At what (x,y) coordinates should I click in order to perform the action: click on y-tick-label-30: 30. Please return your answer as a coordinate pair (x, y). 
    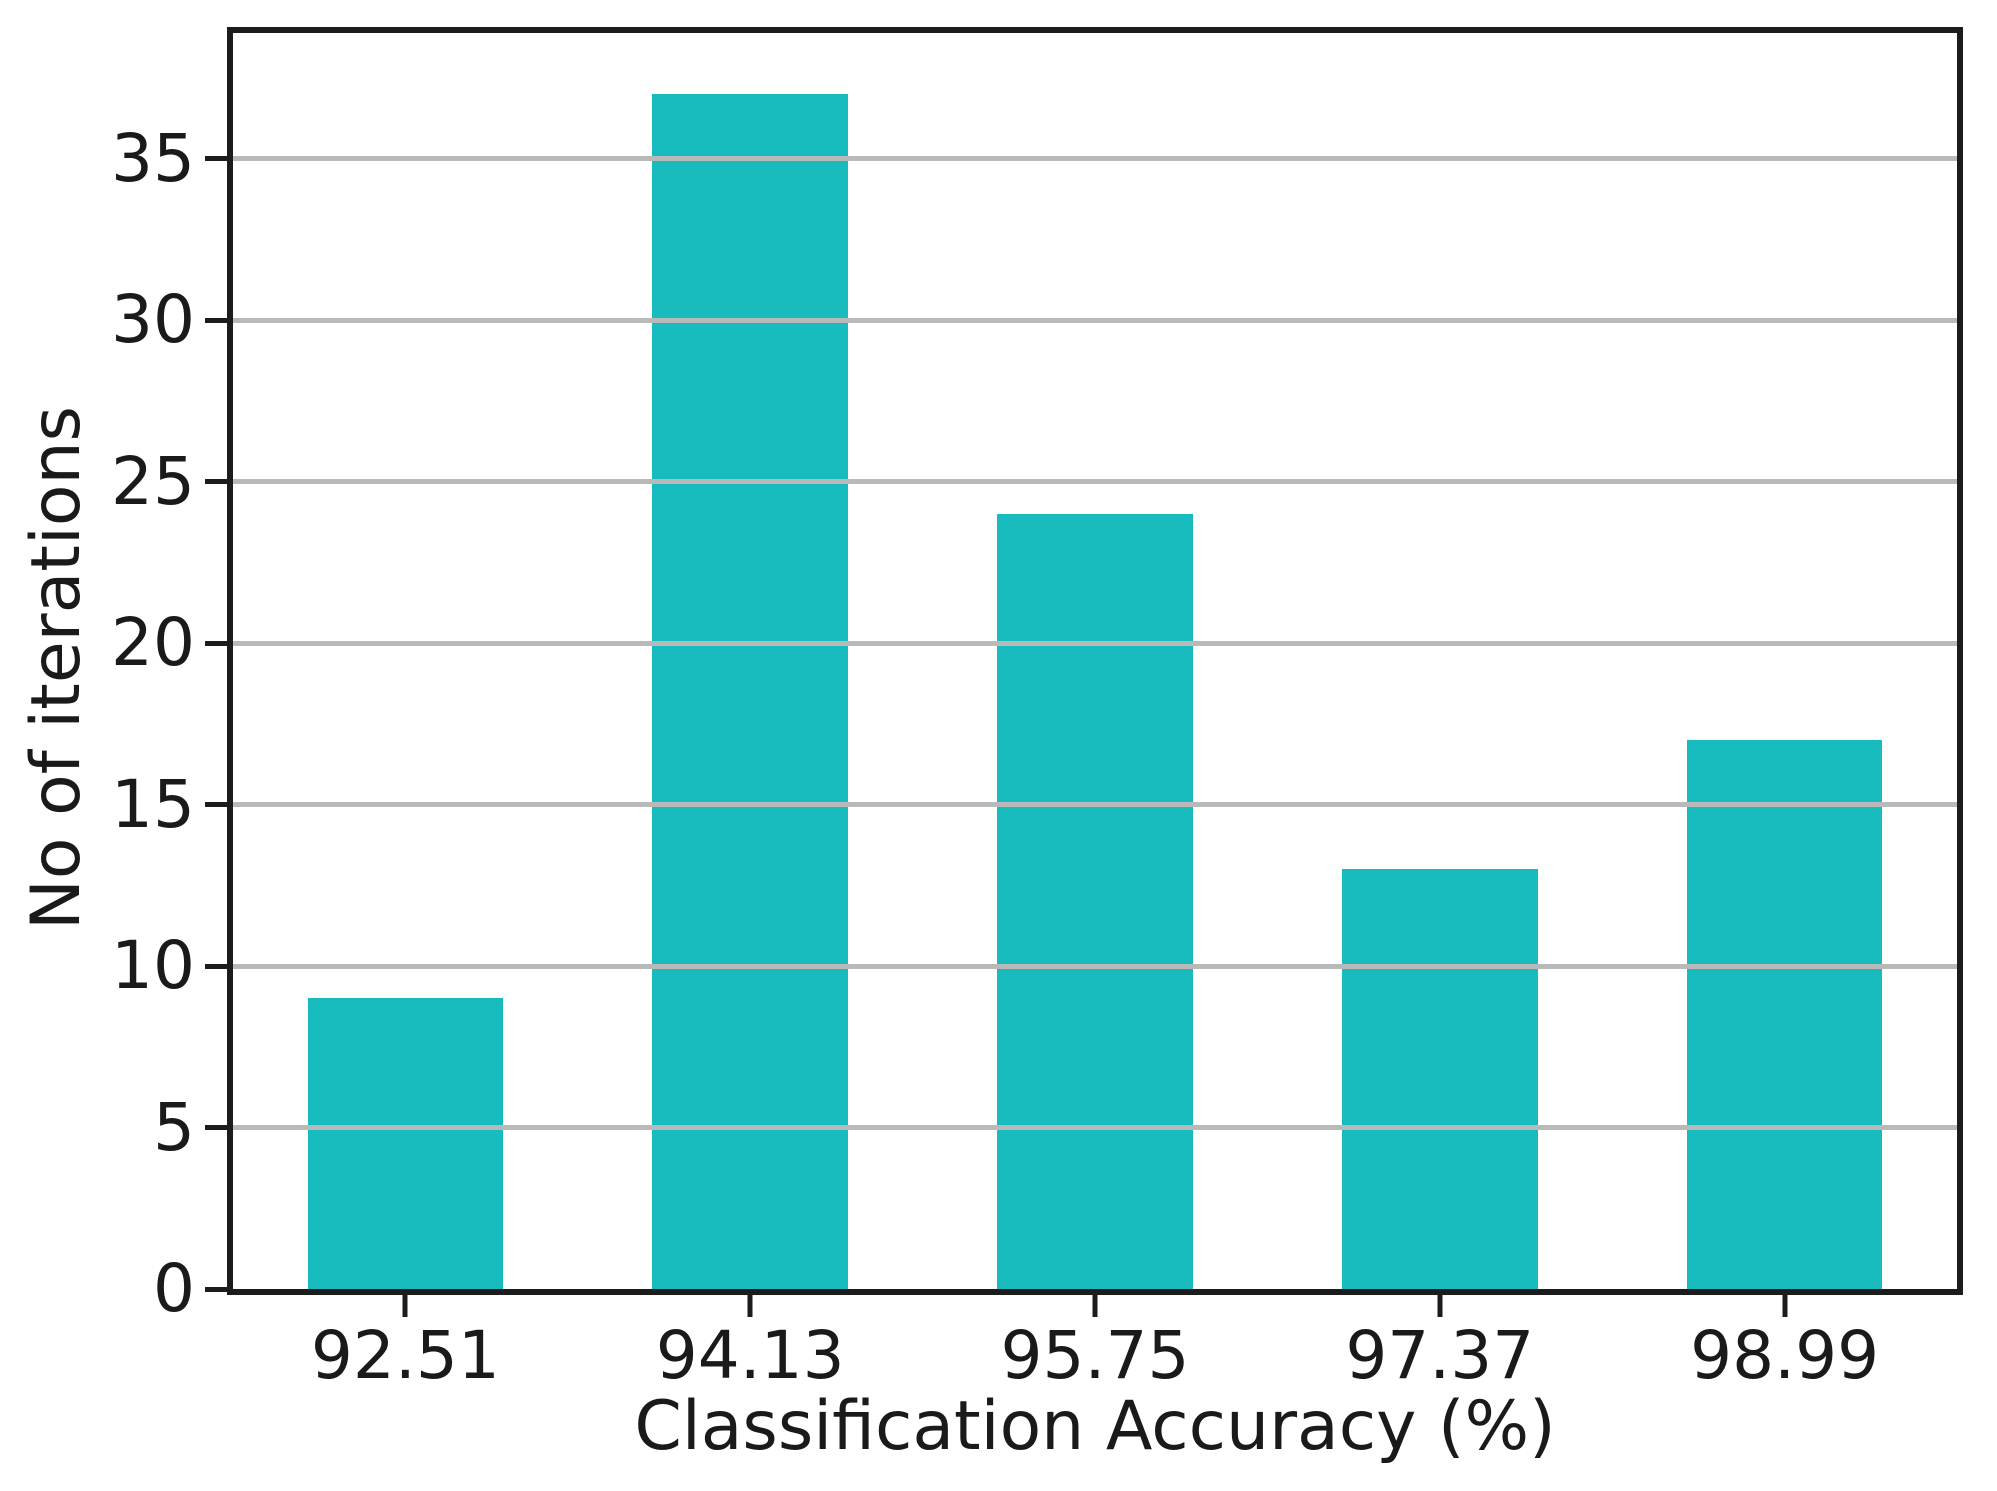
    Looking at the image, I should click on (153, 320).